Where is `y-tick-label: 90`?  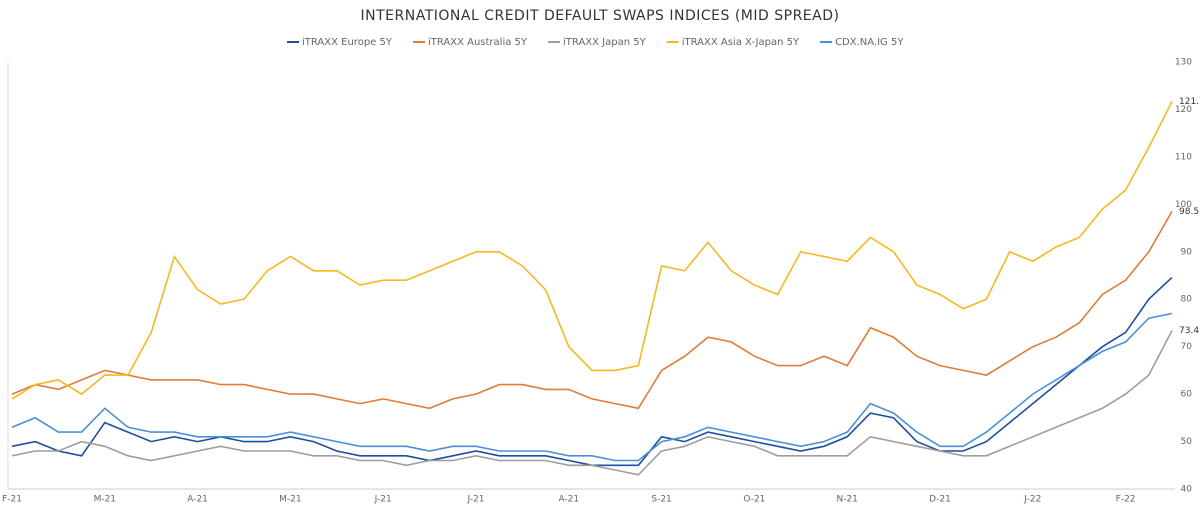 y-tick-label: 90 is located at coordinates (1187, 252).